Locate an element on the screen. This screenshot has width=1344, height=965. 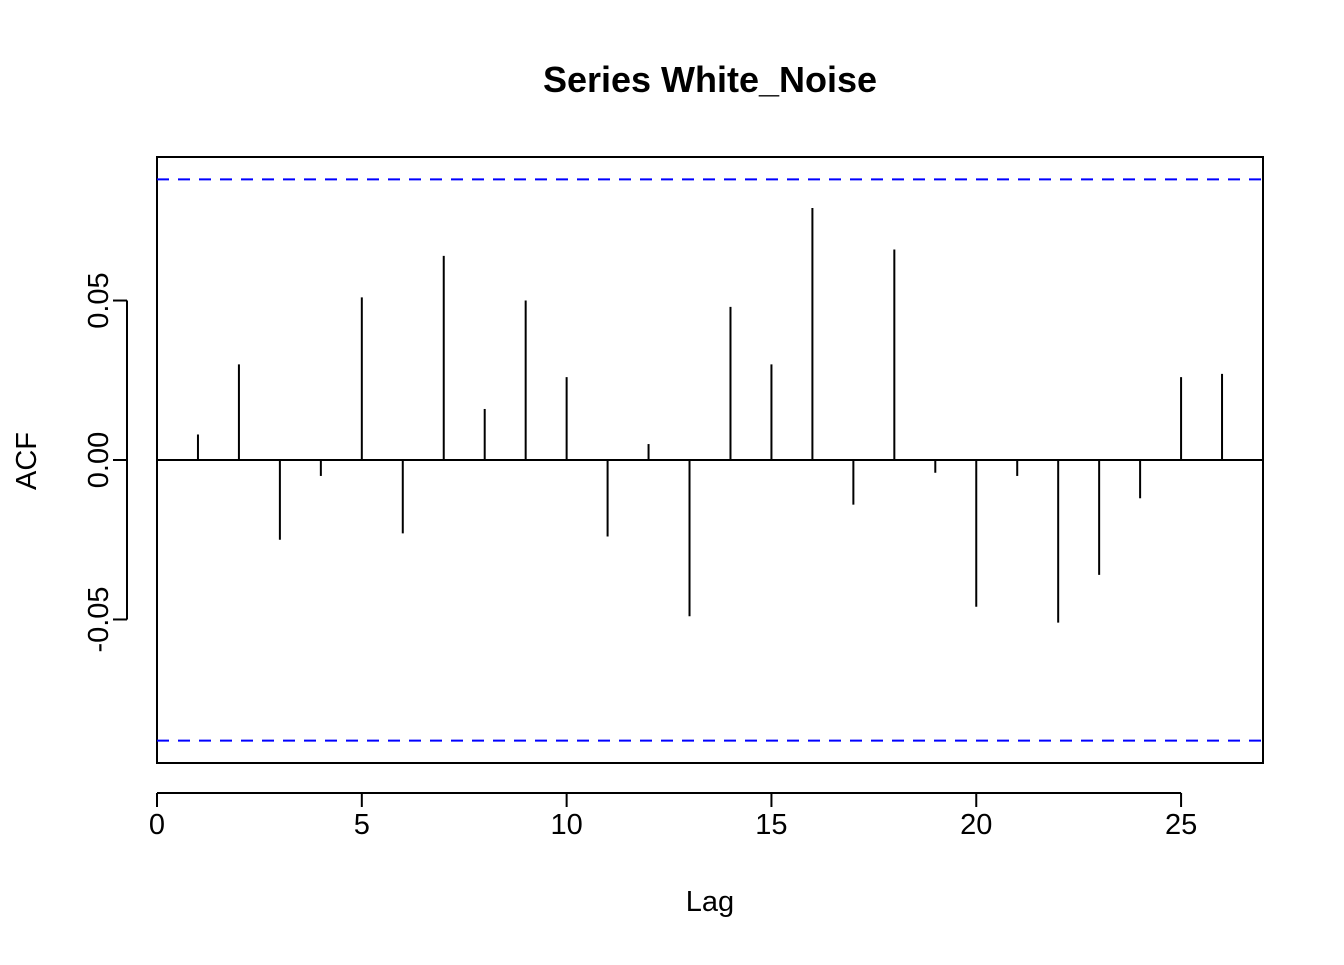
x-tick-label-15: 15 is located at coordinates (771, 825).